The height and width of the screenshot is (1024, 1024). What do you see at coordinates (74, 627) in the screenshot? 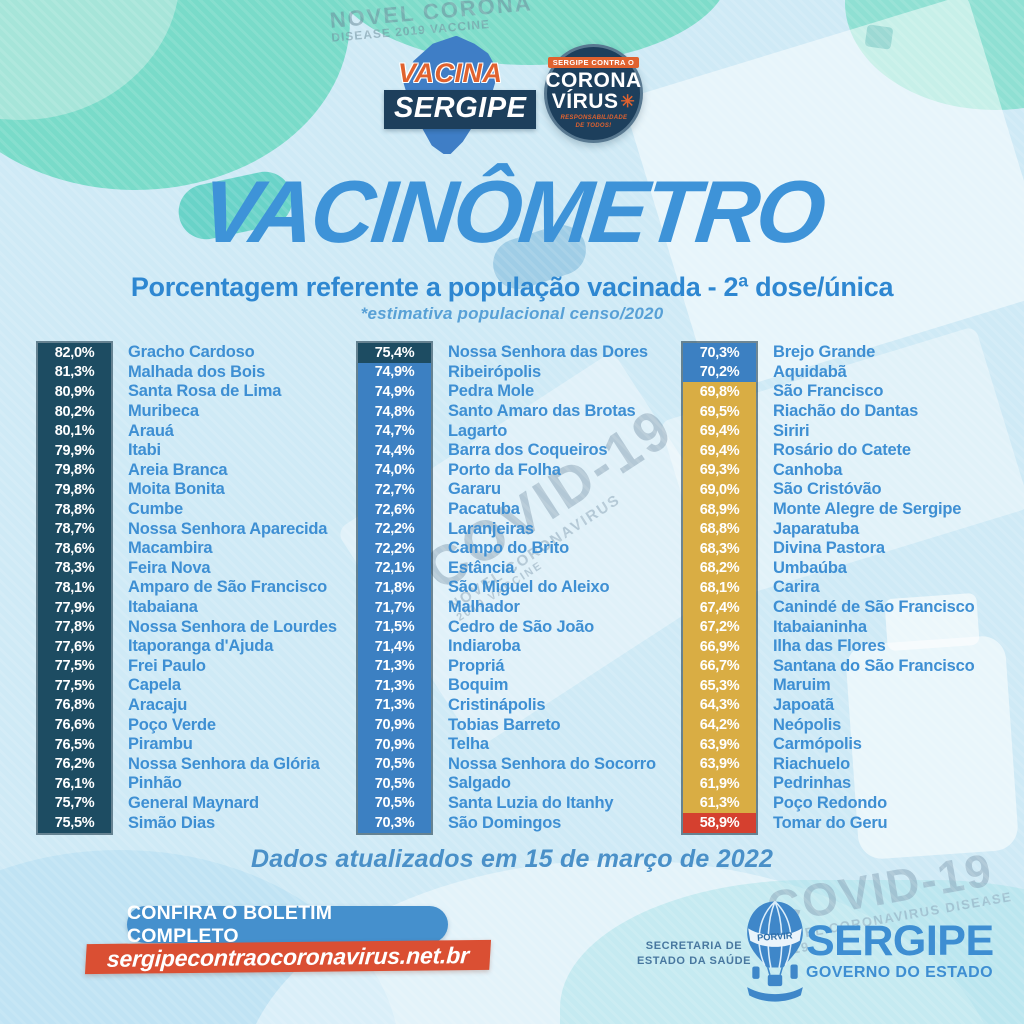
I see `percentage-badge: 77,8%` at bounding box center [74, 627].